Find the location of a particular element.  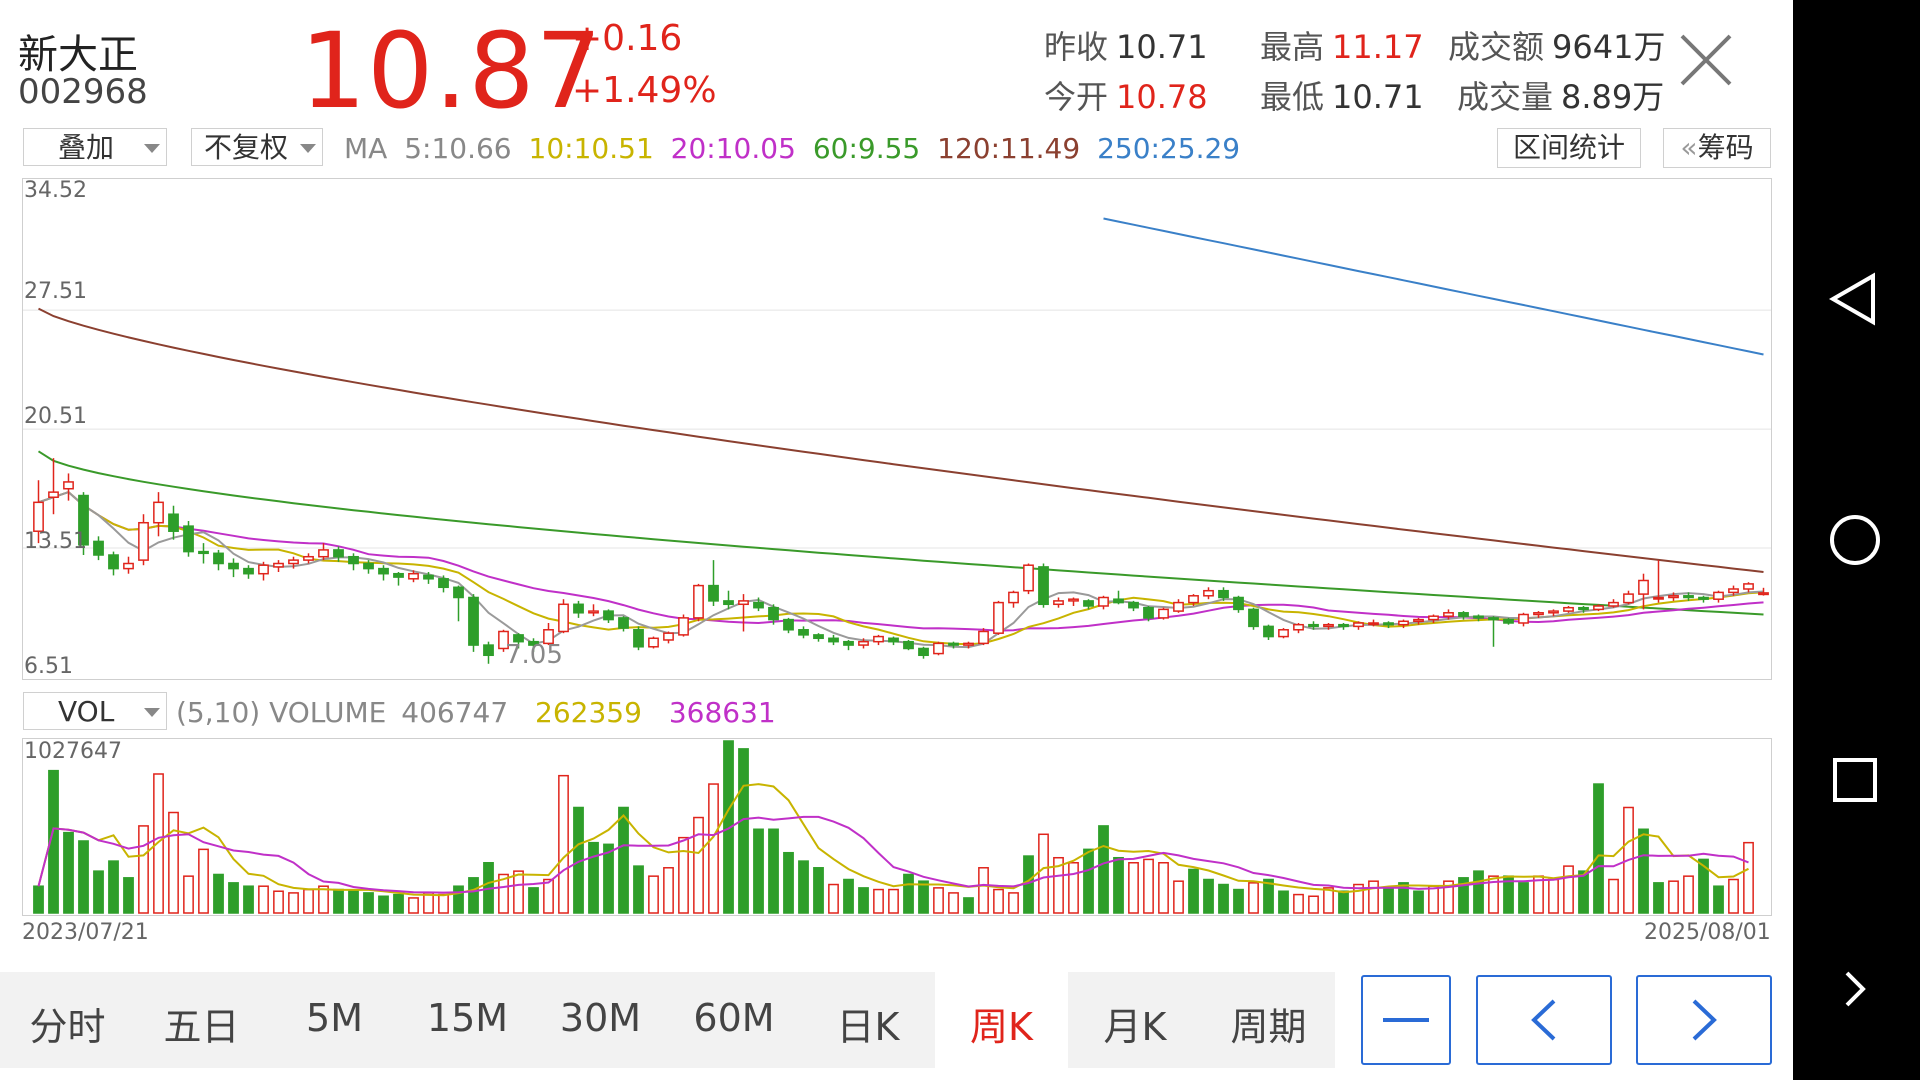

tab-30m: 30M is located at coordinates (600, 1018).